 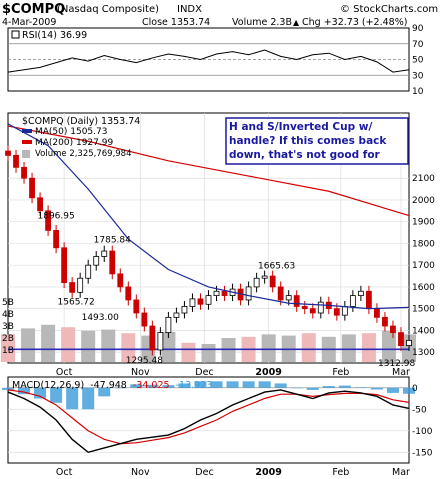 I want to click on rsi-tick-label: 10, so click(x=418, y=92).